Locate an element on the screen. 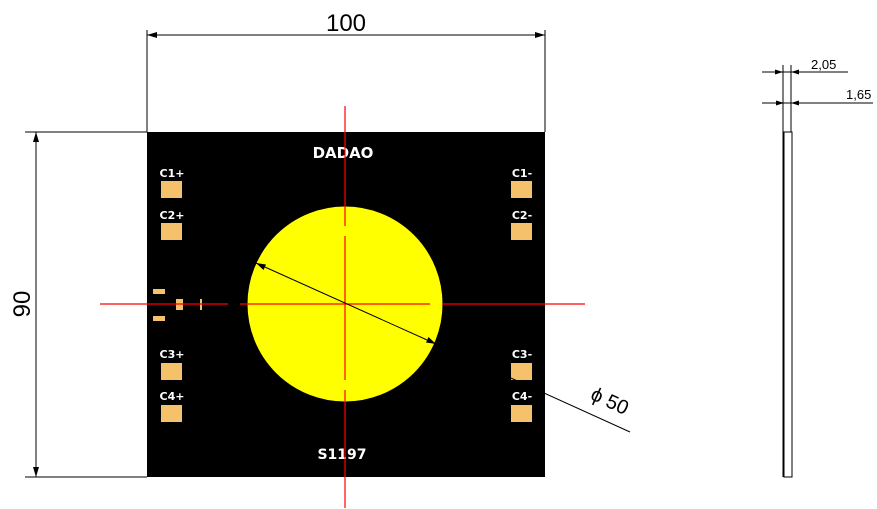 Image resolution: width=877 pixels, height=509 pixels. pad-c1-plus is located at coordinates (171, 189).